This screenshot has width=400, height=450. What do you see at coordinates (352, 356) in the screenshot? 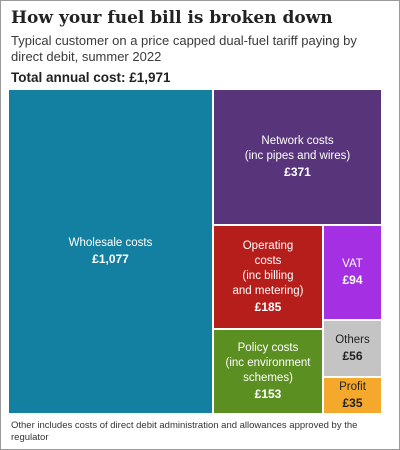
I see `tile-value: £56` at bounding box center [352, 356].